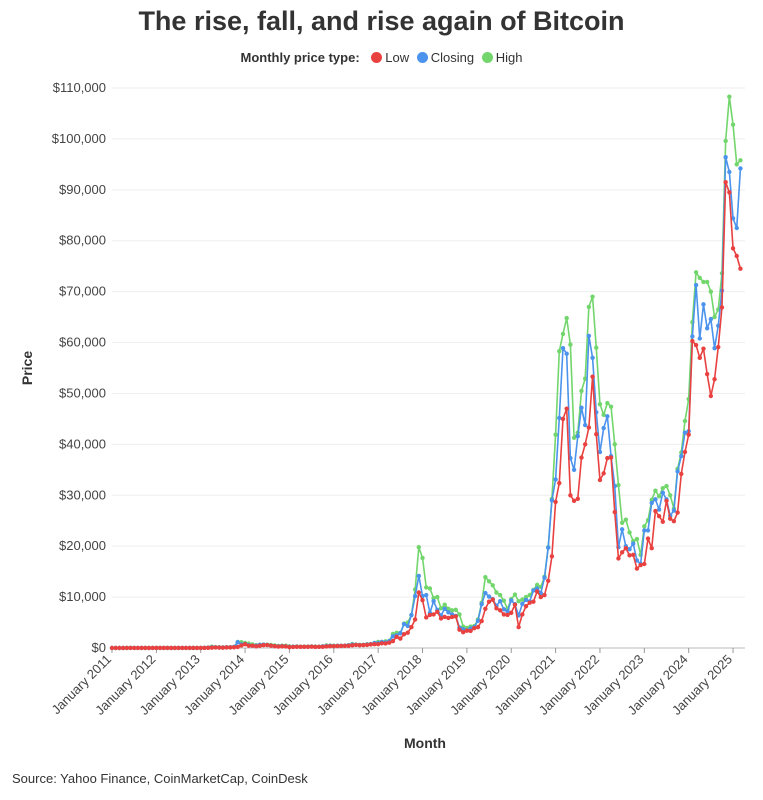 The height and width of the screenshot is (800, 763). What do you see at coordinates (397, 57) in the screenshot?
I see `legend-label-low: Low` at bounding box center [397, 57].